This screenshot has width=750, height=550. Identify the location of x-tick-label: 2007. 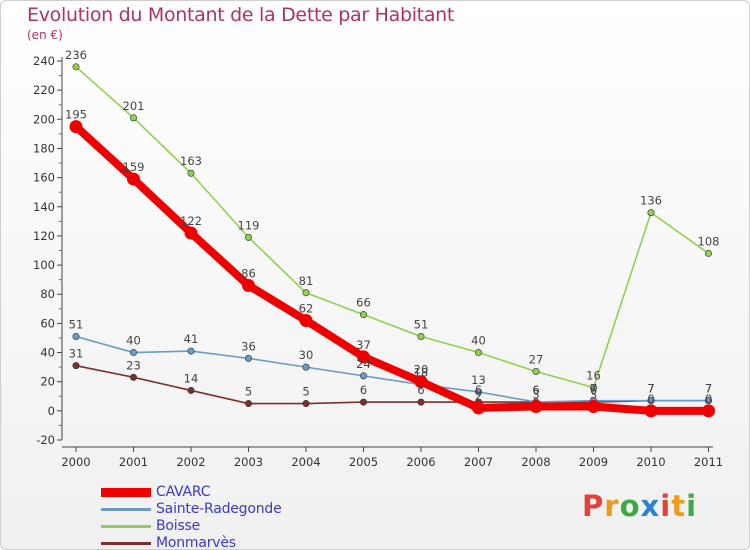
(478, 462).